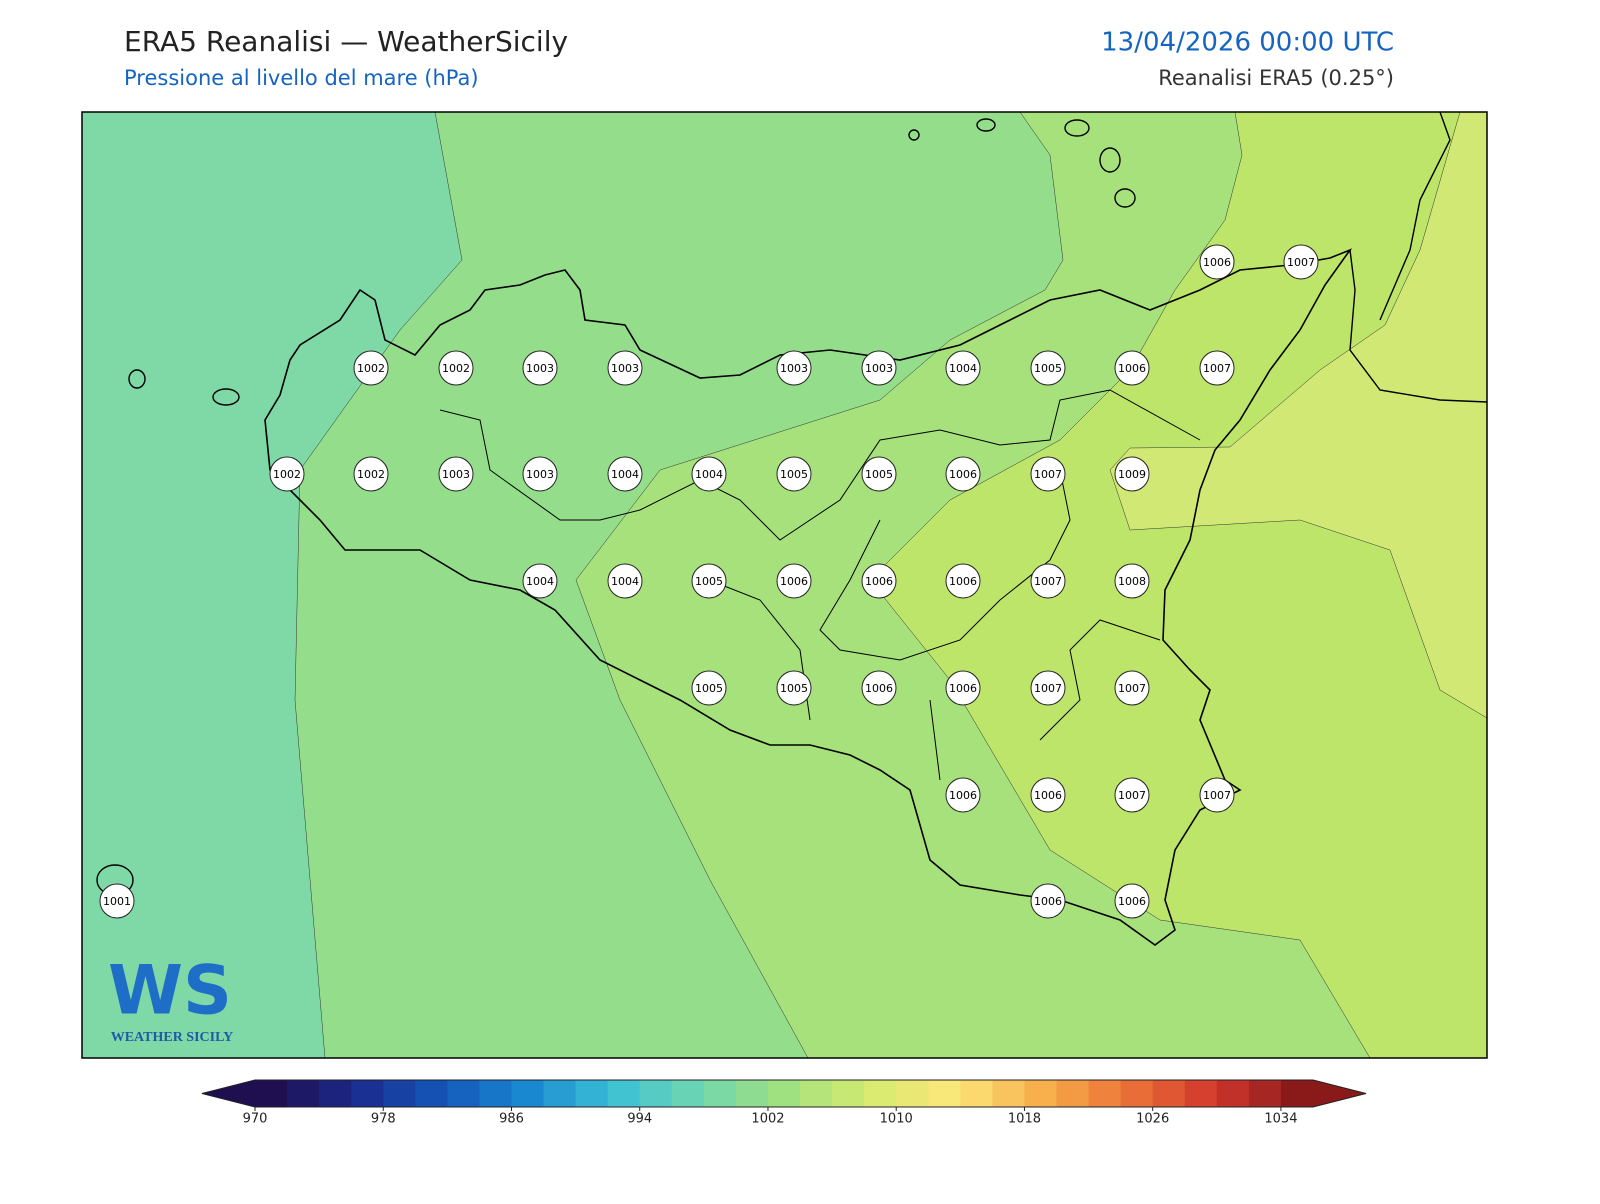 Image resolution: width=1600 pixels, height=1204 pixels. What do you see at coordinates (255, 1119) in the screenshot?
I see `colorbar-tick-label: 970` at bounding box center [255, 1119].